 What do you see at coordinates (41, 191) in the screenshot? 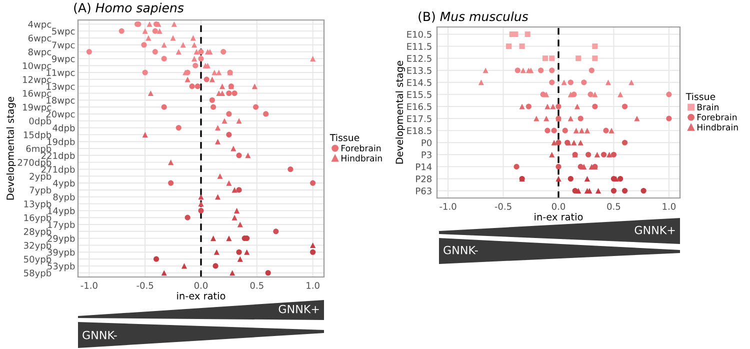
I see `y-tick-label: 7ypb` at bounding box center [41, 191].